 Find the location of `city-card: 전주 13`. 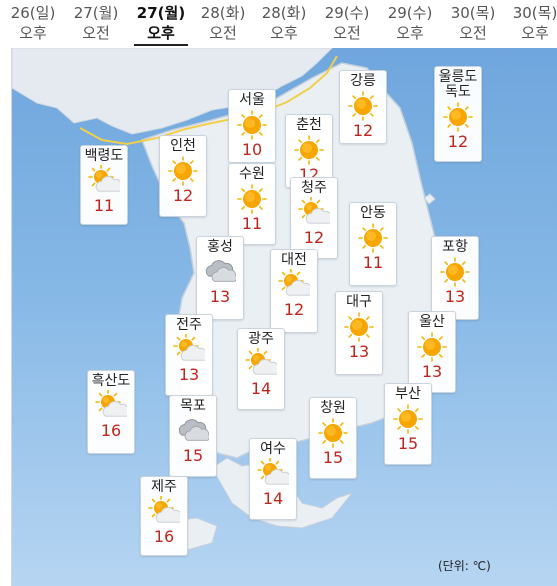

city-card: 전주 13 is located at coordinates (189, 355).